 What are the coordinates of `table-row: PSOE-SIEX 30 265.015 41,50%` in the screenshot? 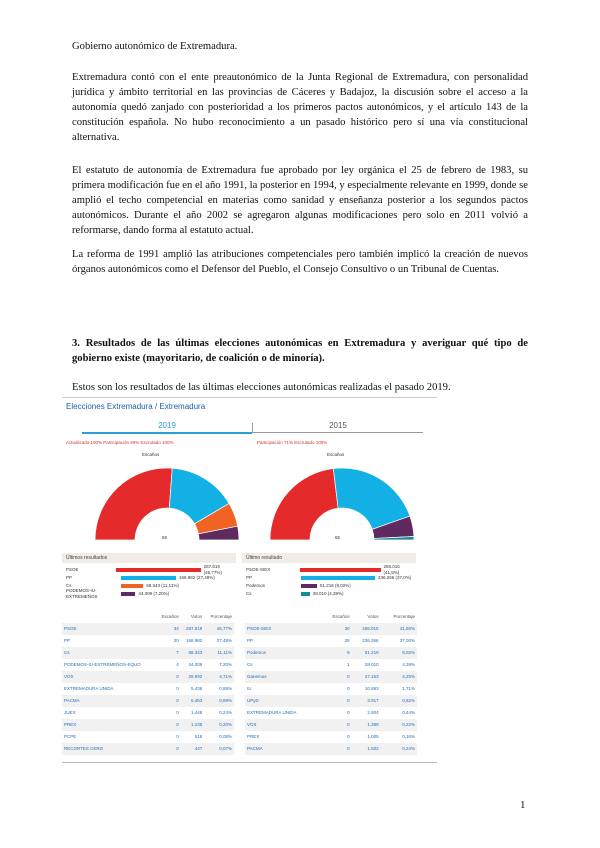 It's located at (331, 629).